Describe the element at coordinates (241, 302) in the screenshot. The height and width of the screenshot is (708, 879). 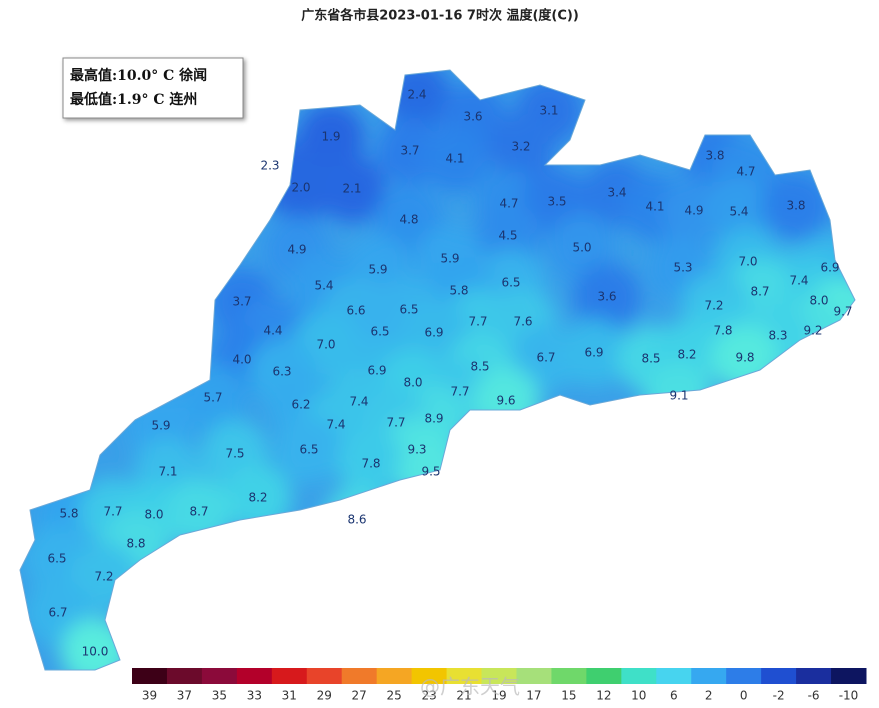
I see `station-value: 3.7` at that location.